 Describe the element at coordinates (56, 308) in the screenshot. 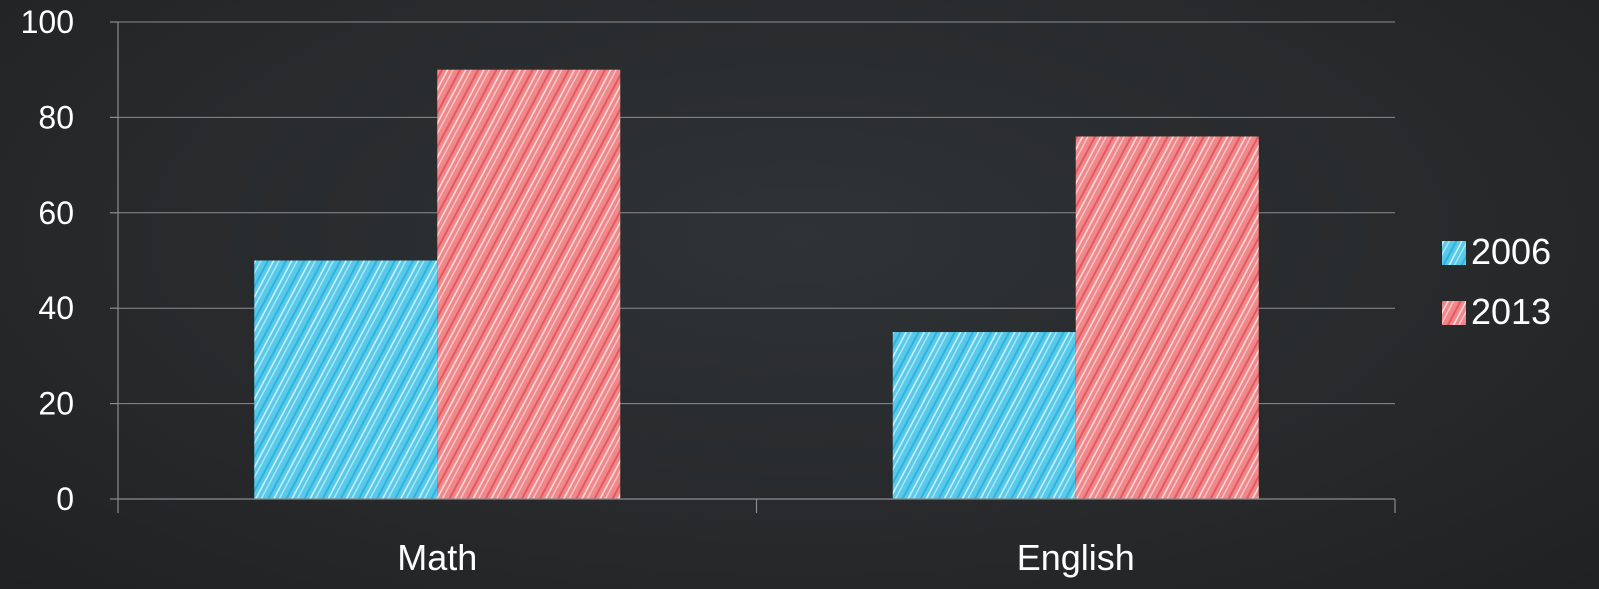

I see `y-tick-label: 40` at that location.